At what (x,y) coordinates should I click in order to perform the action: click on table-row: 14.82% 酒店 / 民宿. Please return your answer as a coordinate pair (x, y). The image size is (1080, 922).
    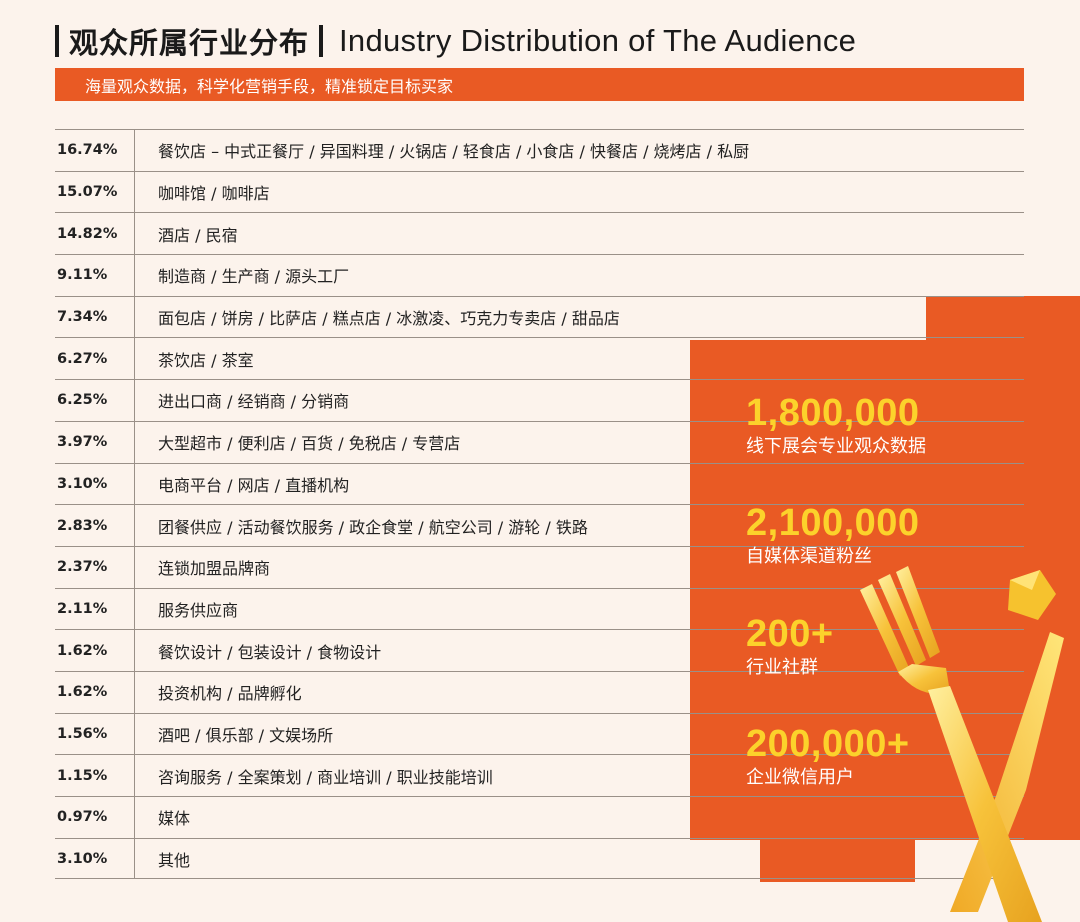
    Looking at the image, I should click on (539, 233).